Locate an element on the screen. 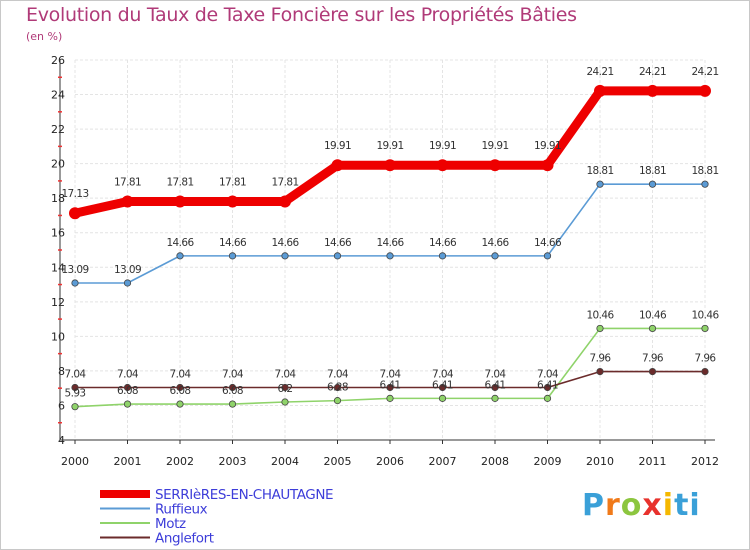 The height and width of the screenshot is (550, 750). y-tick-label: 20 is located at coordinates (58, 164).